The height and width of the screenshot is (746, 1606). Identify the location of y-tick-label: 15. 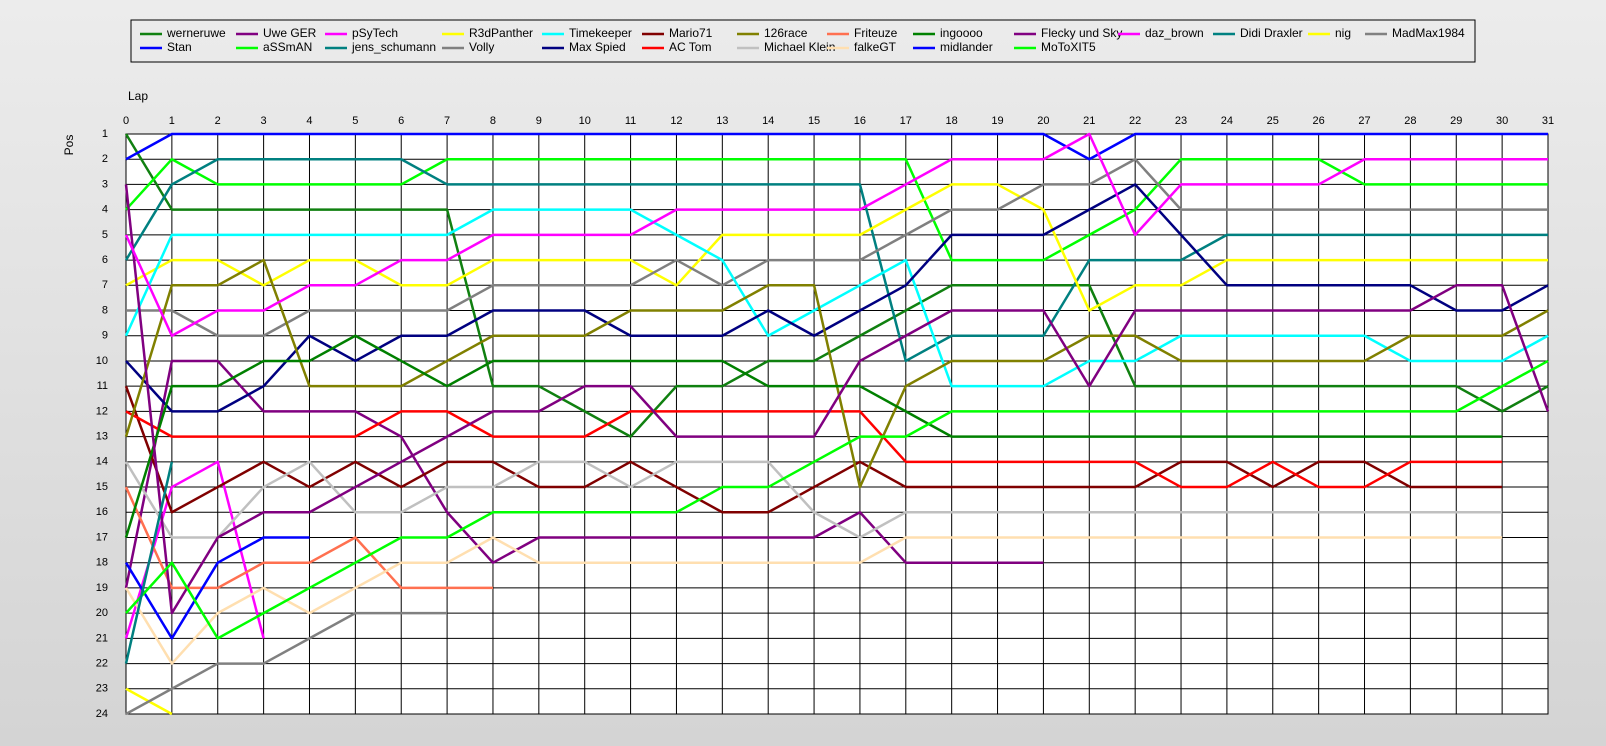
(102, 487).